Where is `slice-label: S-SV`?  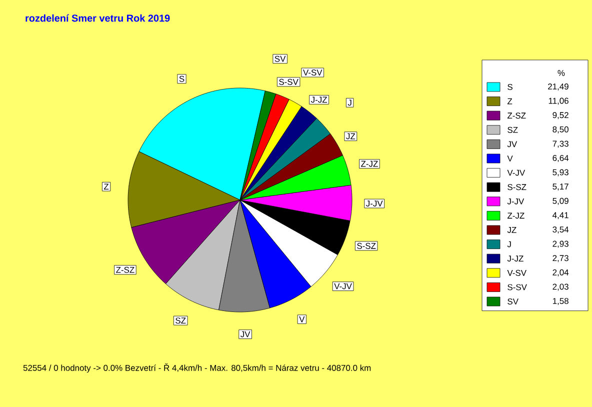
slice-label: S-SV is located at coordinates (288, 81).